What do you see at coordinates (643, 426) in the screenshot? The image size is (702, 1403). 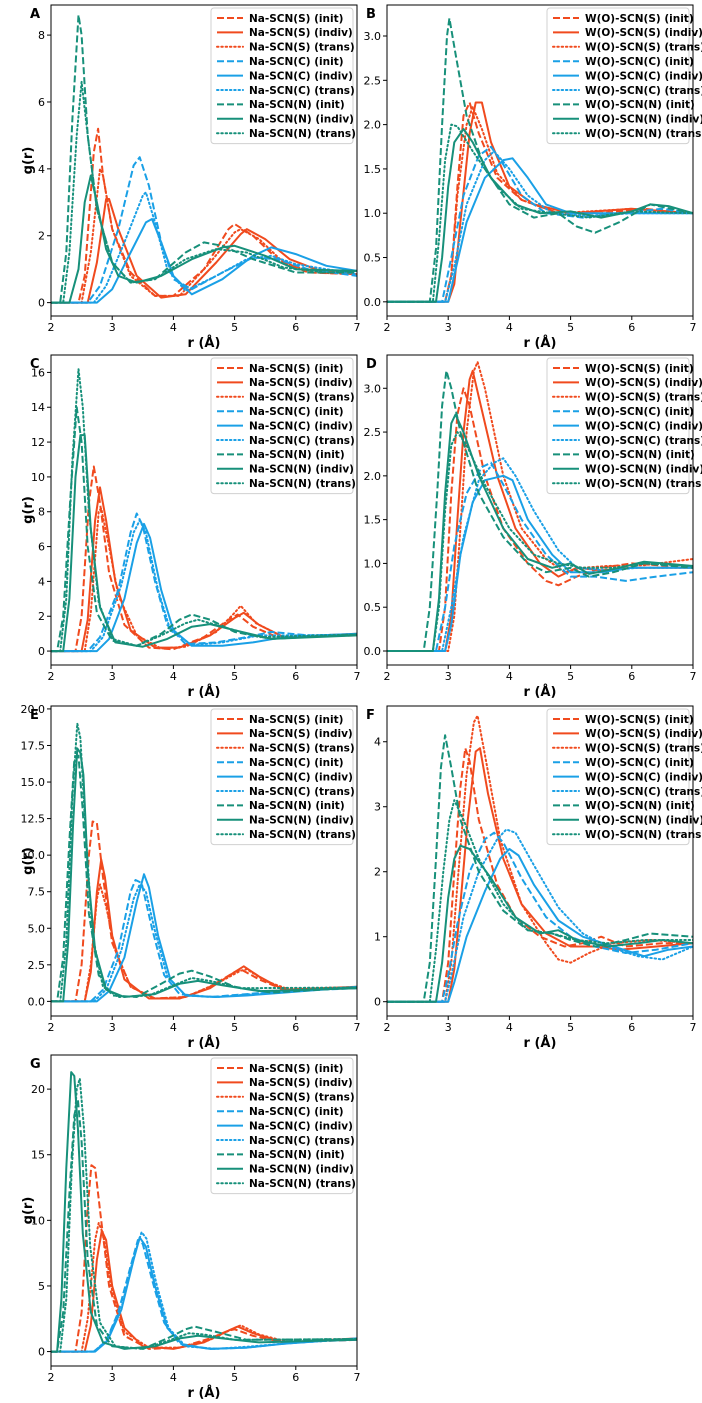 I see `legend-label: W(O)-SCN(C) (indiv)` at bounding box center [643, 426].